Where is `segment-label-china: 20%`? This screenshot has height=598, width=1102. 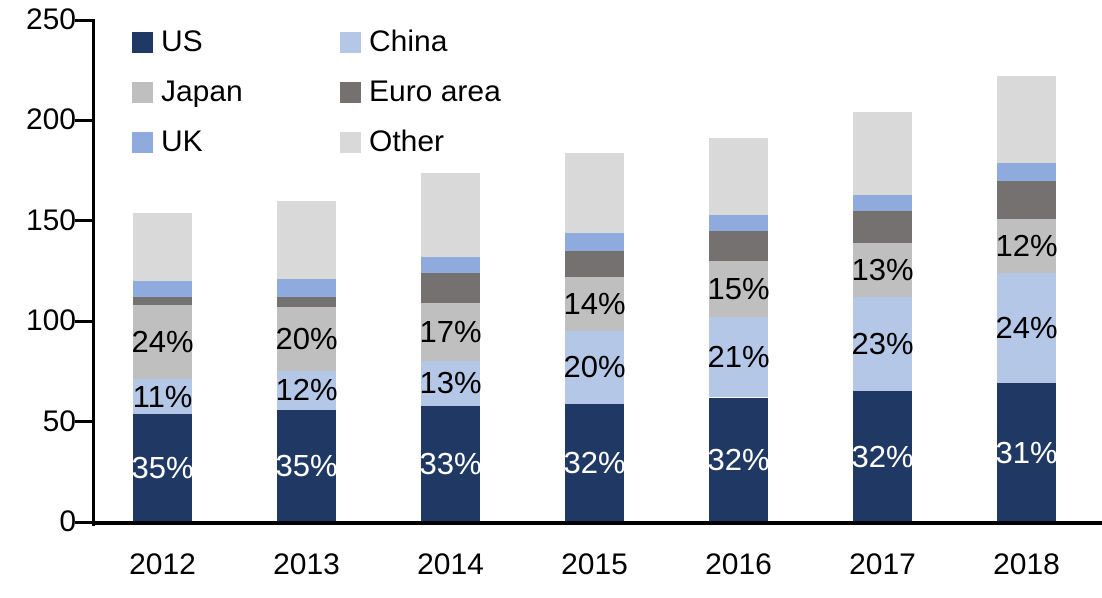
segment-label-china: 20% is located at coordinates (594, 367).